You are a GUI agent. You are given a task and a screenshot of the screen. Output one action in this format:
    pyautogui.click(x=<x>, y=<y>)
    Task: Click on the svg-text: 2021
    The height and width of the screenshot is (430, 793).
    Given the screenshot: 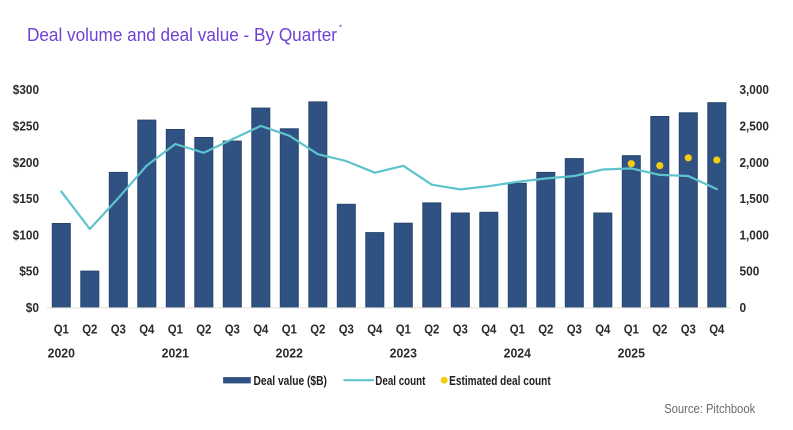 What is the action you would take?
    pyautogui.click(x=175, y=353)
    